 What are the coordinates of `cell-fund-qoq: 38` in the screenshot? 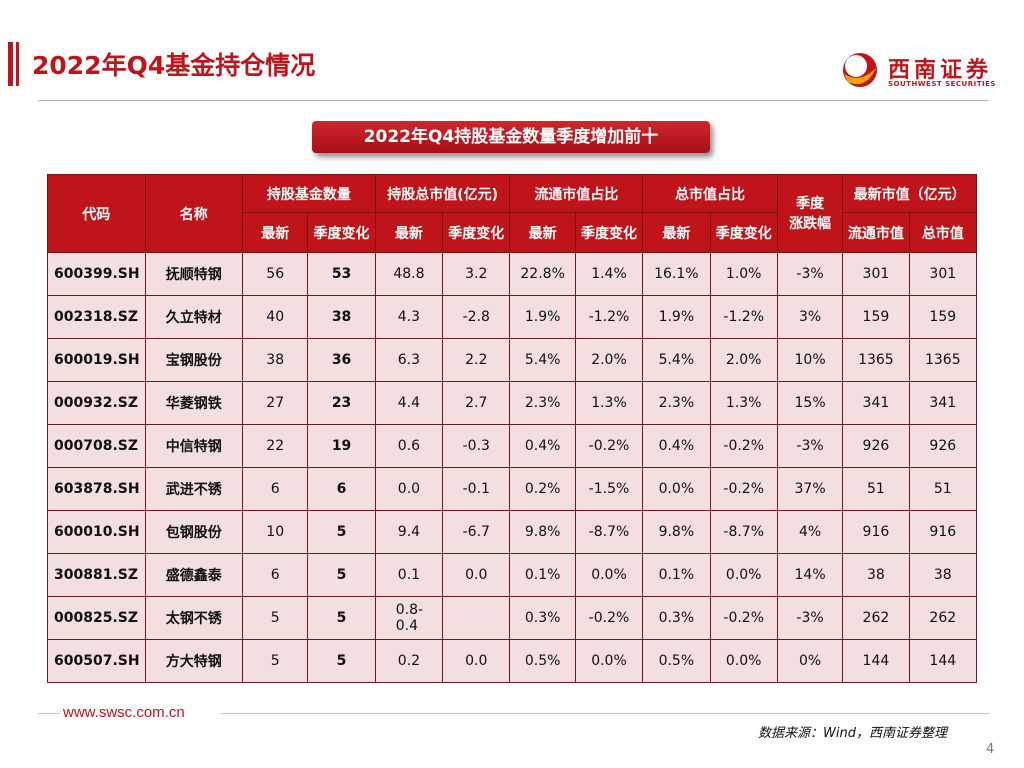 It's located at (341, 317).